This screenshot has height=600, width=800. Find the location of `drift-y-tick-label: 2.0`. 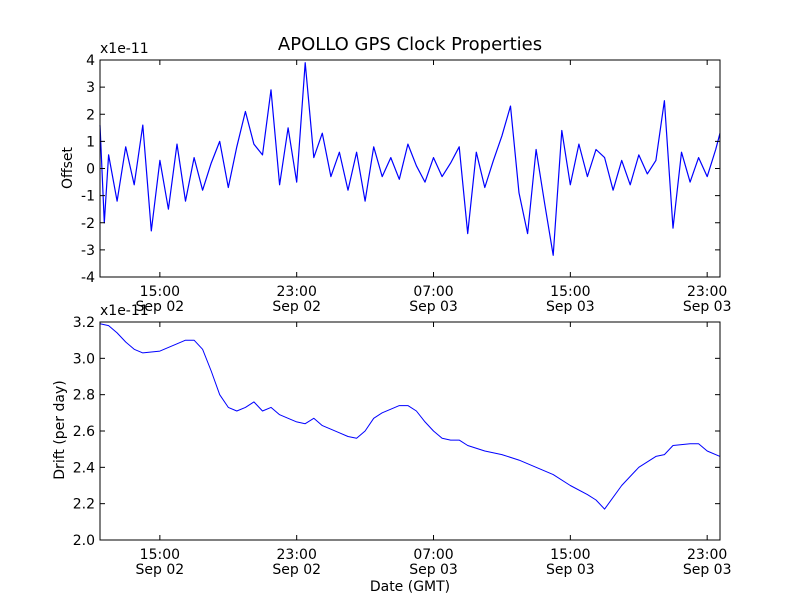

drift-y-tick-label: 2.0 is located at coordinates (84, 541).